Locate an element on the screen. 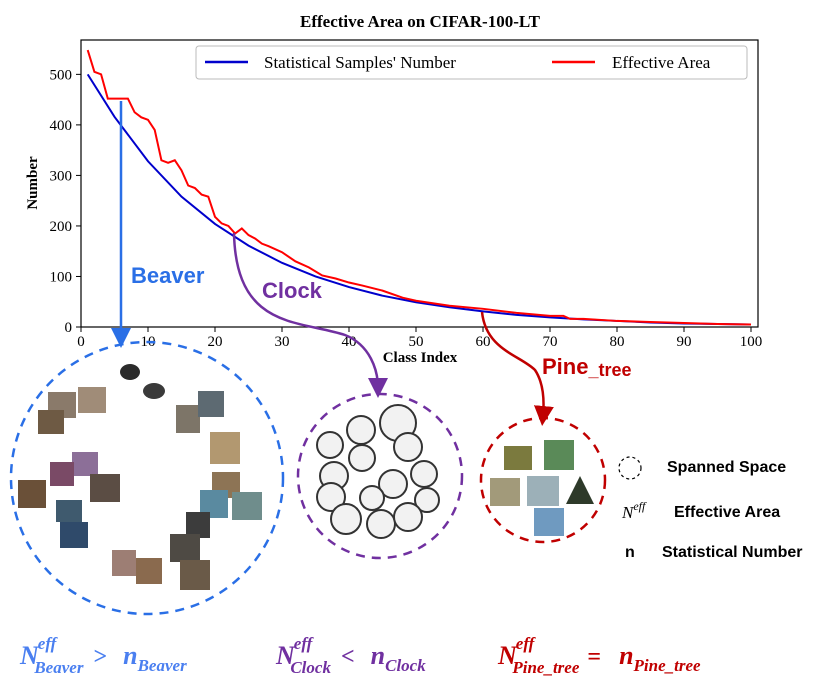  pine-tree-thumbnail-icon is located at coordinates (542, 488).